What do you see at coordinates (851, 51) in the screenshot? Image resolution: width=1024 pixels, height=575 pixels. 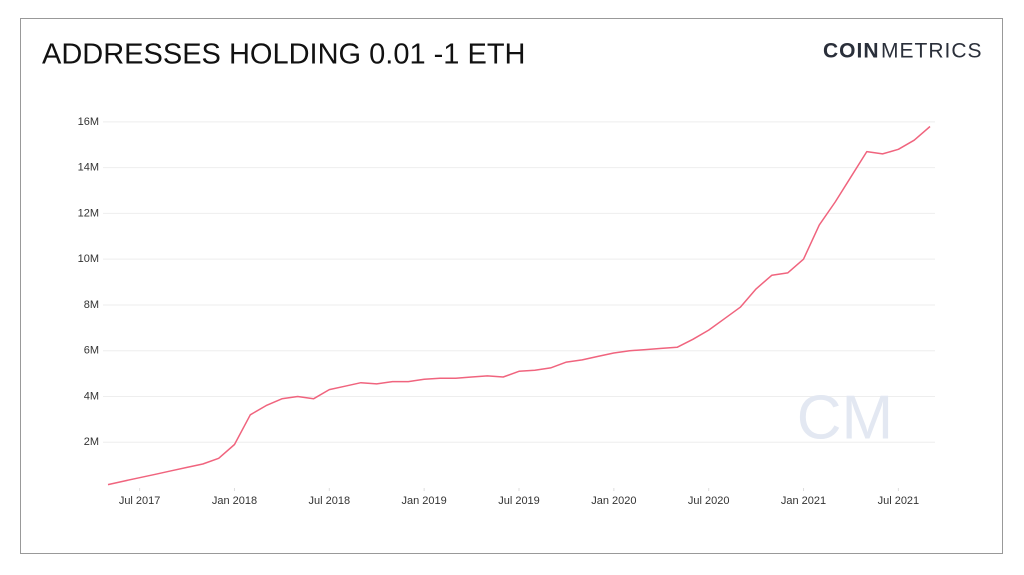 I see `logo-bold: COIN` at bounding box center [851, 51].